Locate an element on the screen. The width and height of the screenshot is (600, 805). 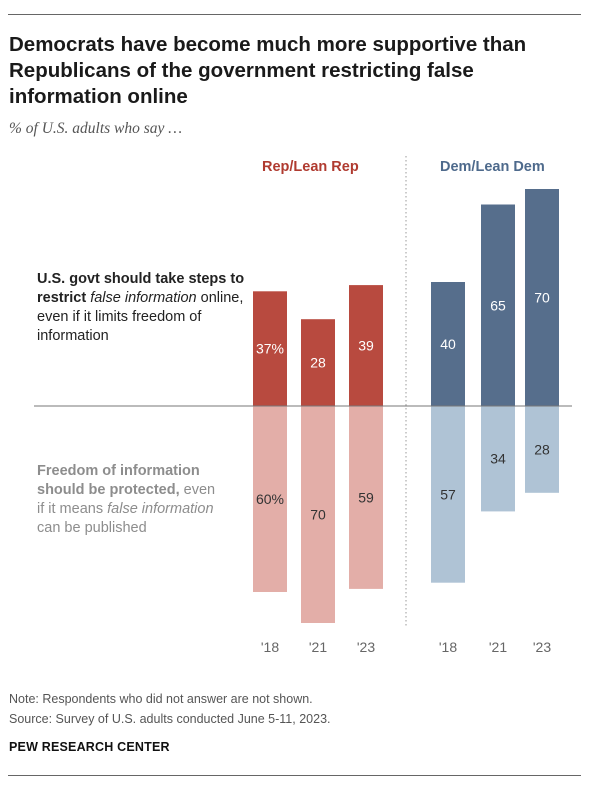
legend-freedom-italic: false information is located at coordinates (160, 509).